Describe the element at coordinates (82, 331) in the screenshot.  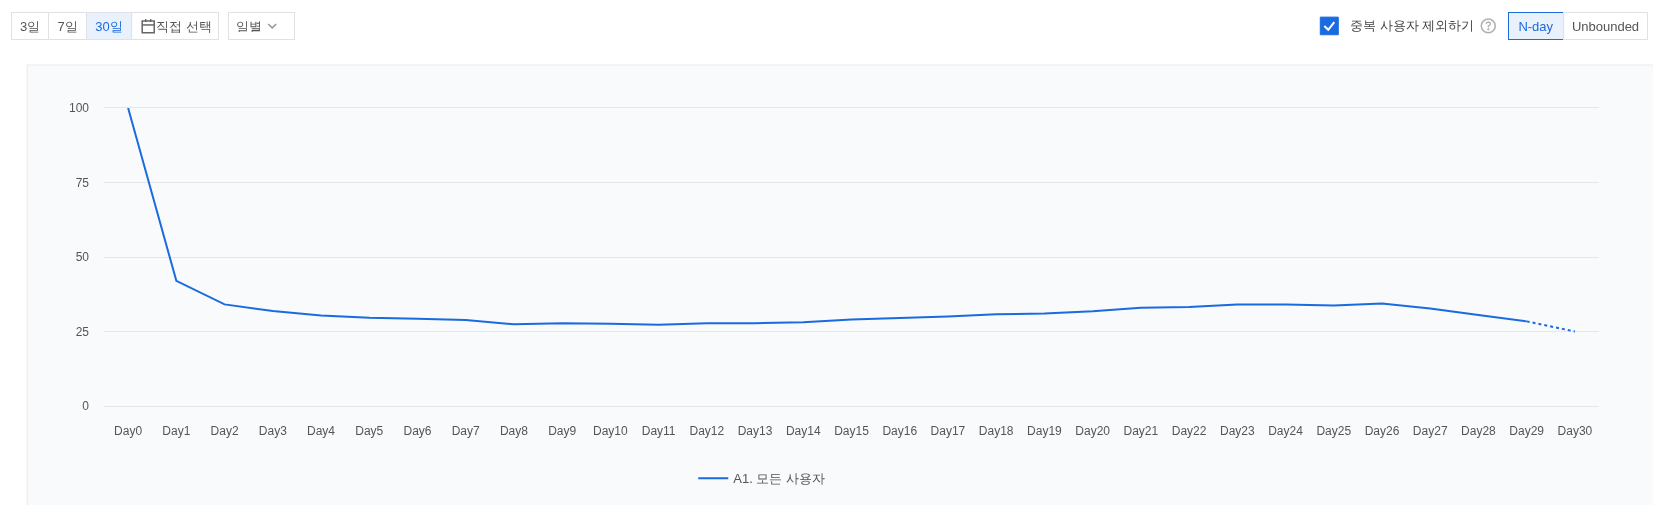
I see `y-tick-label: 25` at that location.